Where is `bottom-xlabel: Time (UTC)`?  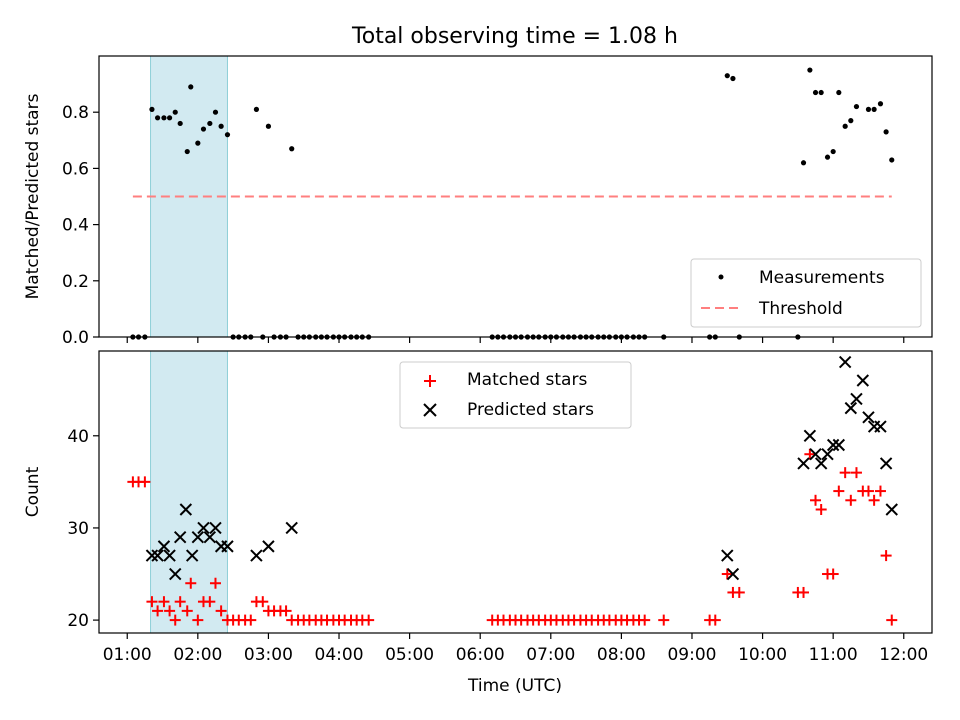
bottom-xlabel: Time (UTC) is located at coordinates (514, 686).